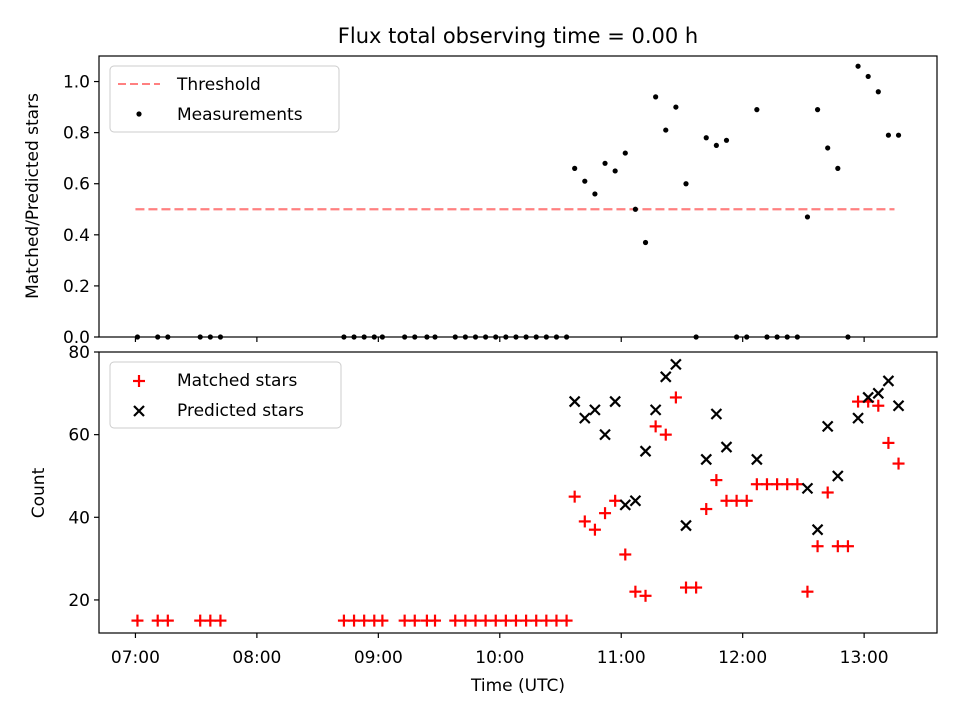 The height and width of the screenshot is (720, 960). What do you see at coordinates (79, 436) in the screenshot?
I see `bottom-y-tick-label: 60` at bounding box center [79, 436].